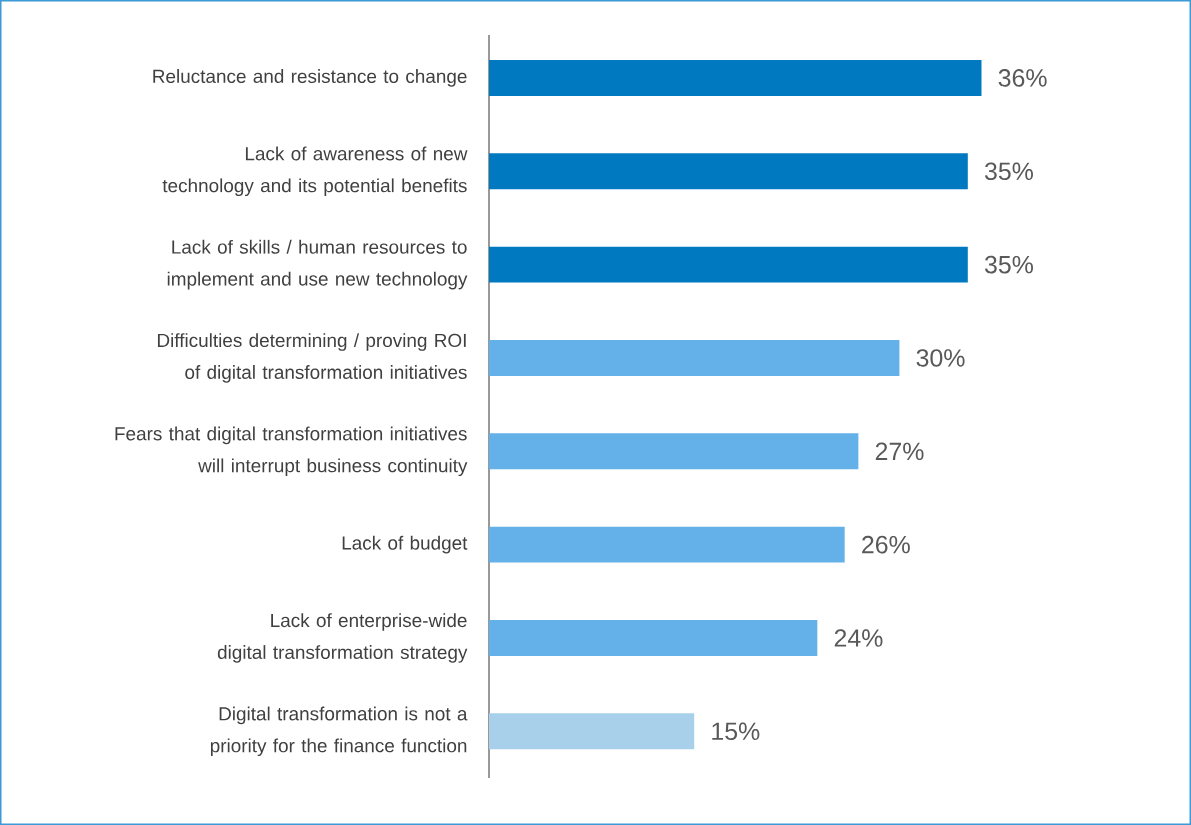  What do you see at coordinates (315, 171) in the screenshot?
I see `y-tick-label: Lack of awareness of new technology and its potential benefits` at bounding box center [315, 171].